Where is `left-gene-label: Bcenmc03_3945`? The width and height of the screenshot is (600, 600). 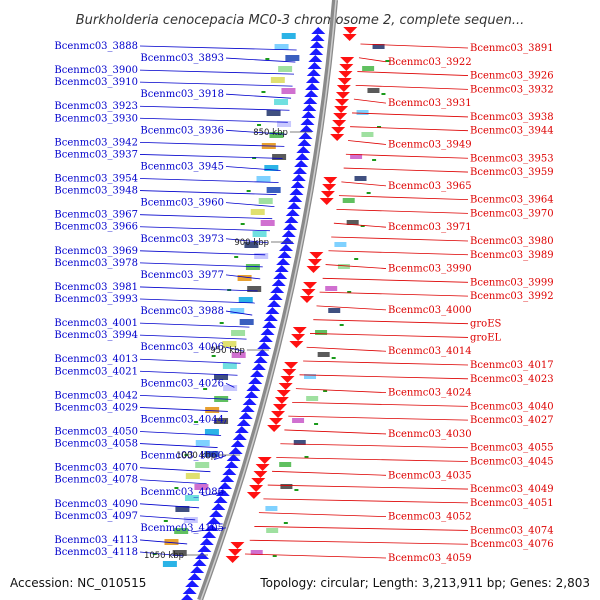
left-gene-label: Bcenmc03_3945 is located at coordinates (182, 166).